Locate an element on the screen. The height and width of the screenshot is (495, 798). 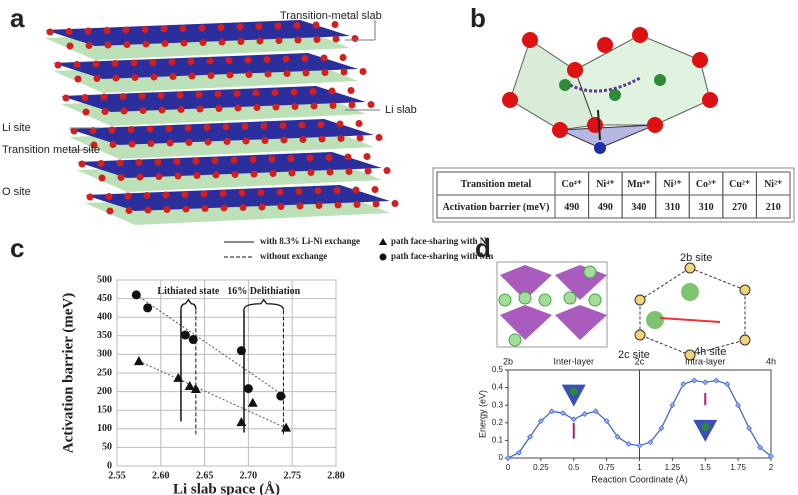
x-tick-label: 2.70 is located at coordinates (249, 475).